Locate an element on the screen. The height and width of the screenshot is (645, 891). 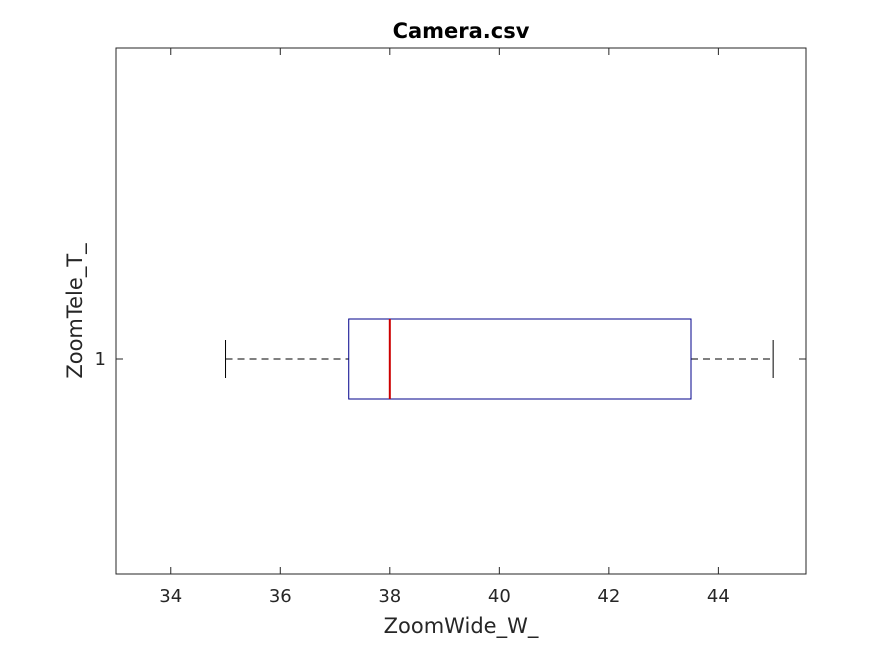
chart-title: Camera.csv is located at coordinates (461, 31).